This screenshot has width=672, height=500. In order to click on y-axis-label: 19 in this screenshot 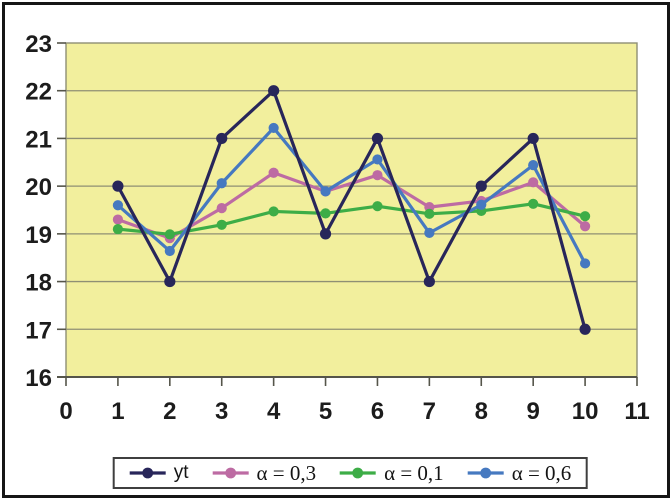, I will do `click(38, 235)`.